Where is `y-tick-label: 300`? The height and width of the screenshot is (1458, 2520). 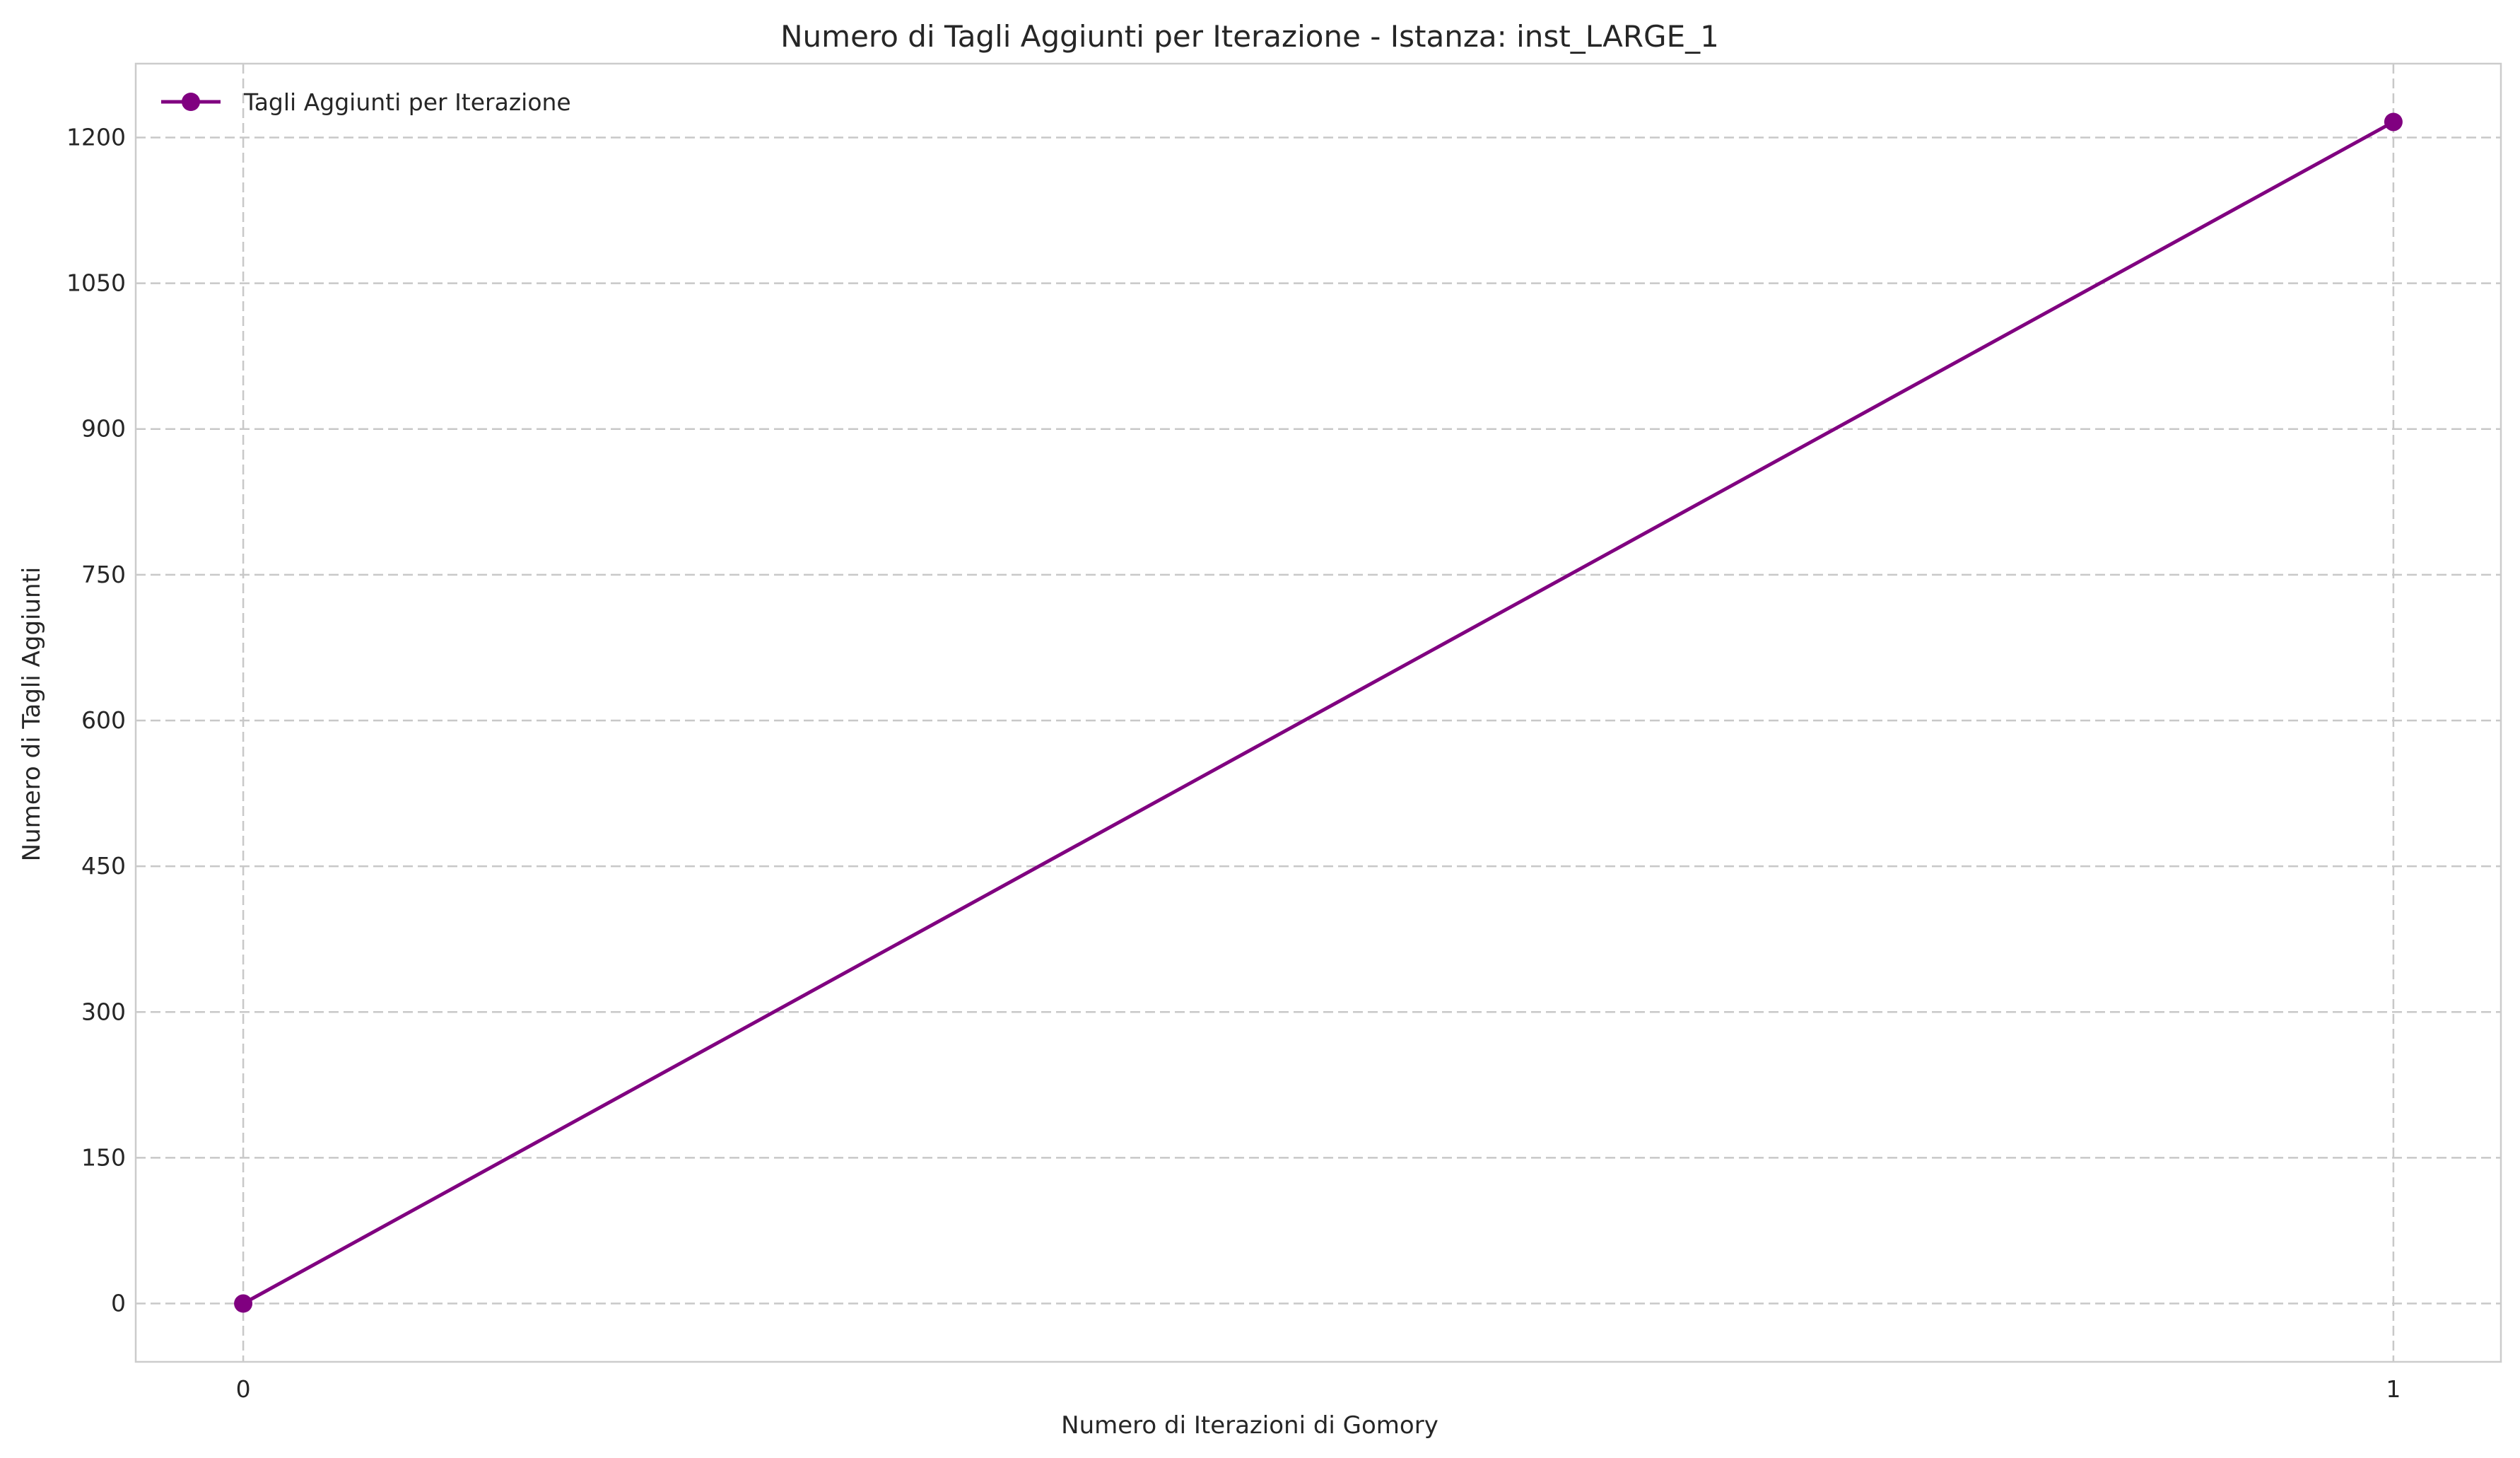
y-tick-label: 300 is located at coordinates (103, 1012).